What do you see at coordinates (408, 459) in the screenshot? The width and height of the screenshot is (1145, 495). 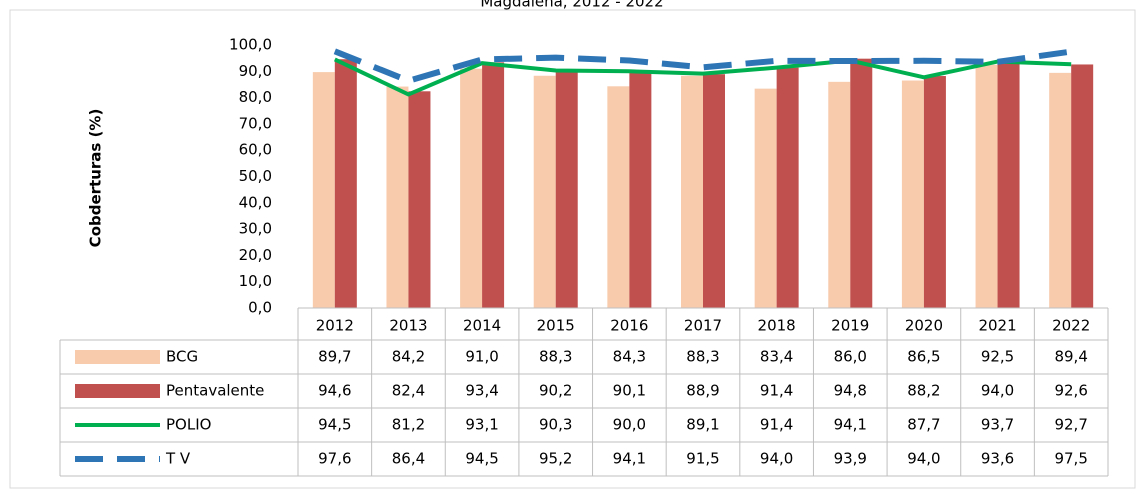 I see `table-value: 86,4` at bounding box center [408, 459].